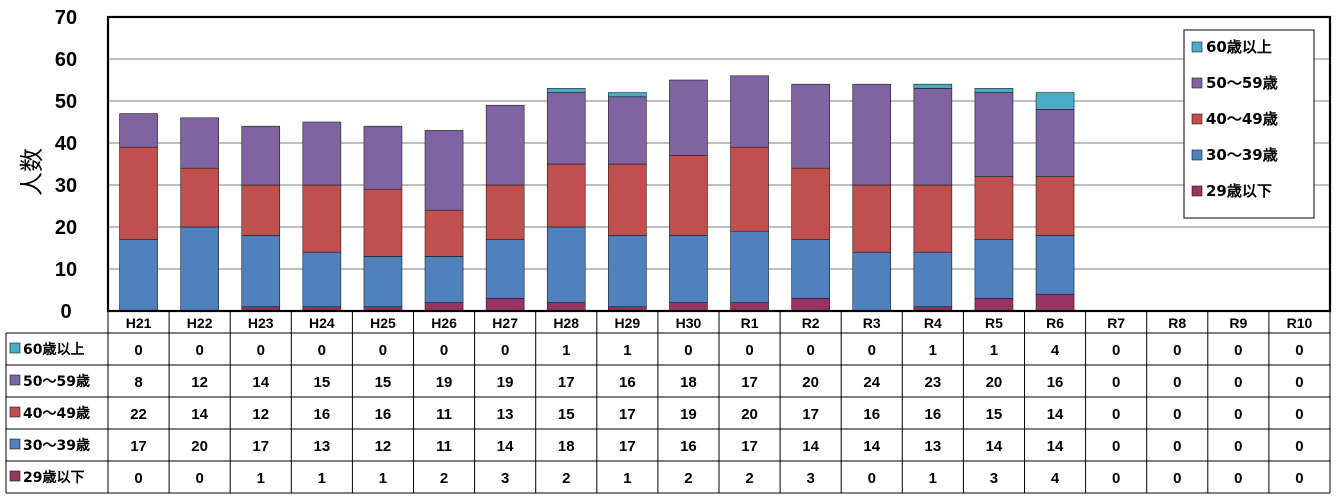  What do you see at coordinates (688, 478) in the screenshot?
I see `table-cell-4-H30: 2` at bounding box center [688, 478].